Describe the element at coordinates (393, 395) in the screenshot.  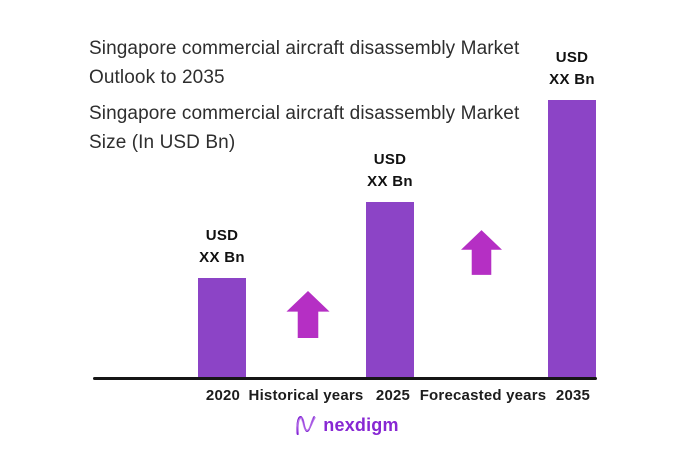
I see `x-axis-label-2025: 2025` at that location.